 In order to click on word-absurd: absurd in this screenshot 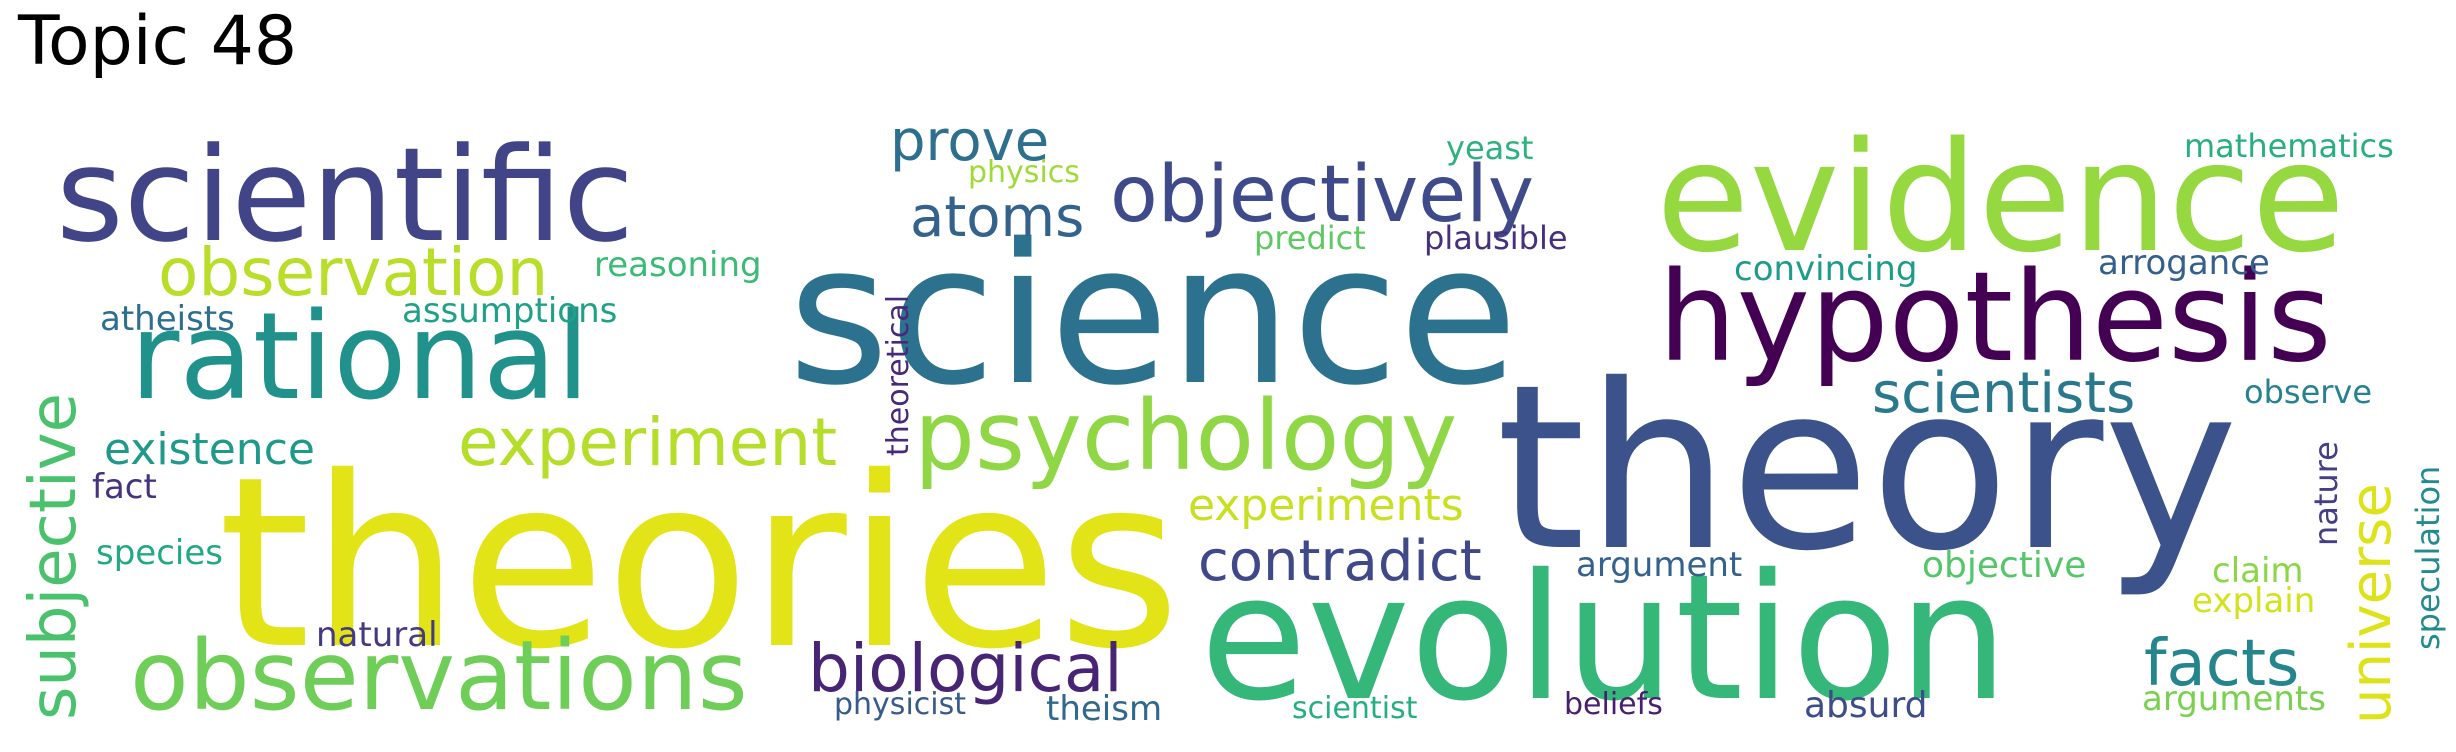, I will do `click(1866, 705)`.